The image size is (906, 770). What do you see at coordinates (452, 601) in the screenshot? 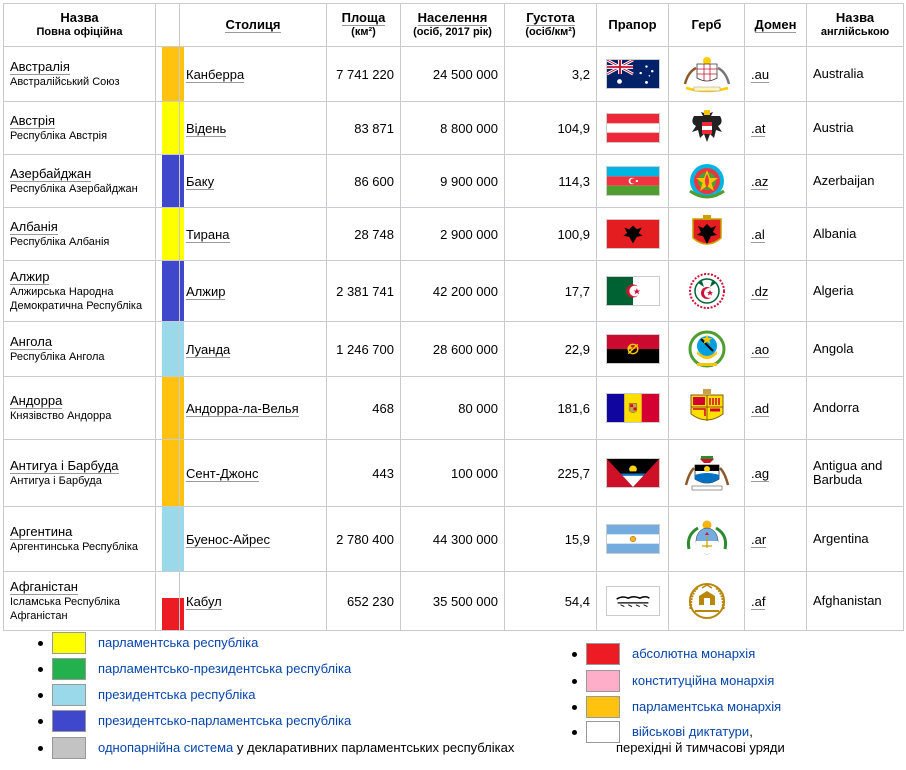
I see `population-cell: 35 500 000` at bounding box center [452, 601].